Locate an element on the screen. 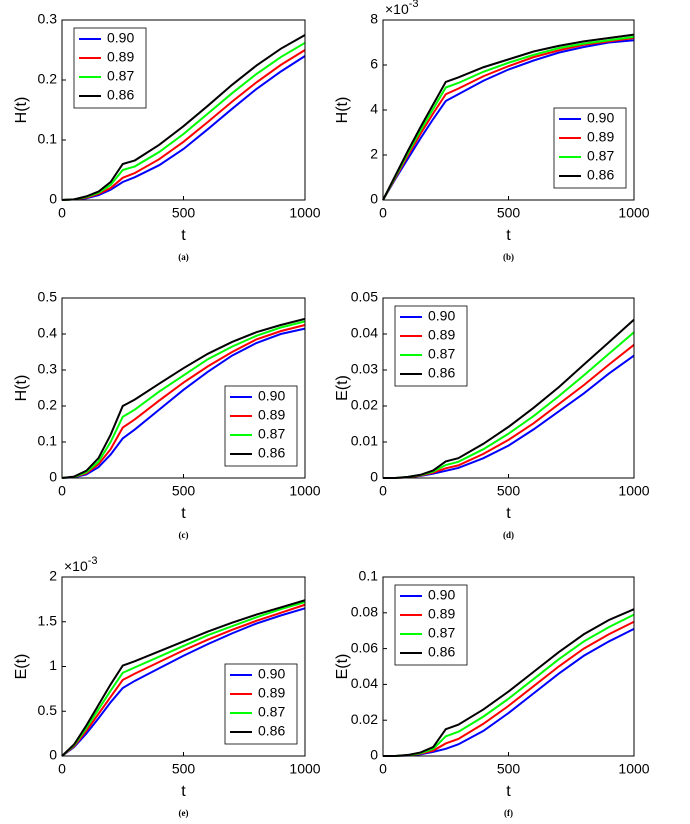 The image size is (690, 824). y-tick-label: 0.03 is located at coordinates (364, 369).